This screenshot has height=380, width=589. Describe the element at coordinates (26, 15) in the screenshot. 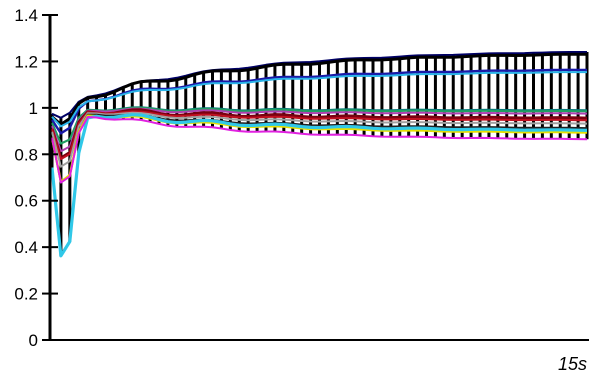

I see `y-tick-label: 1.4` at that location.